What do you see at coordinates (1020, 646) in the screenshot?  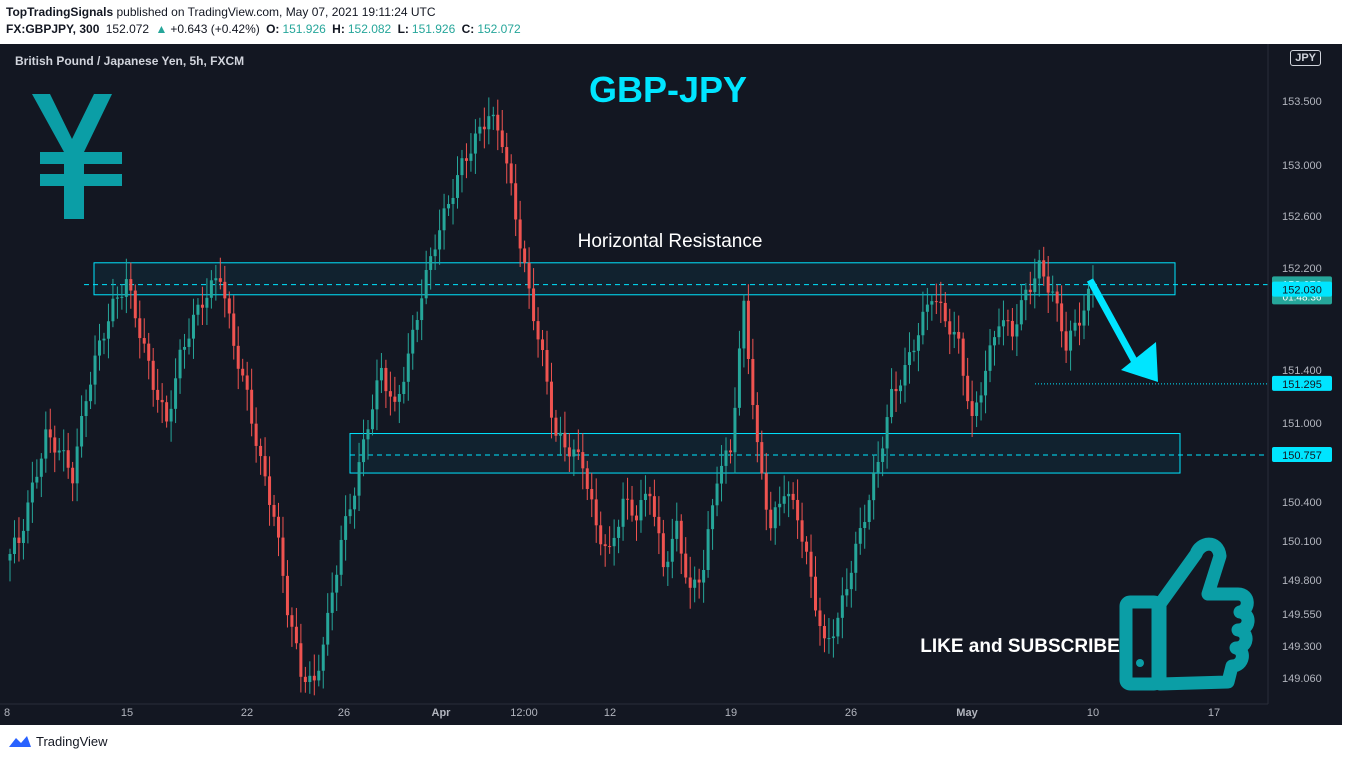 I see `cta-text: LIKE and SUBSCRIBE` at bounding box center [1020, 646].